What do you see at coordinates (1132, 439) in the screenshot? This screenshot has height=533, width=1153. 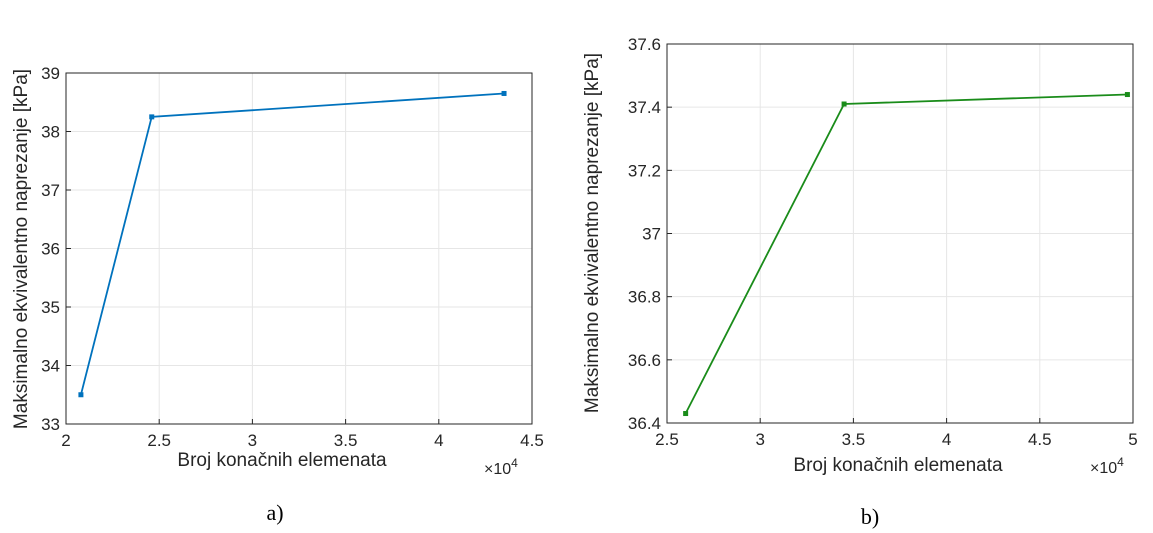 I see `chart-b-xtick-label: 5` at bounding box center [1132, 439].